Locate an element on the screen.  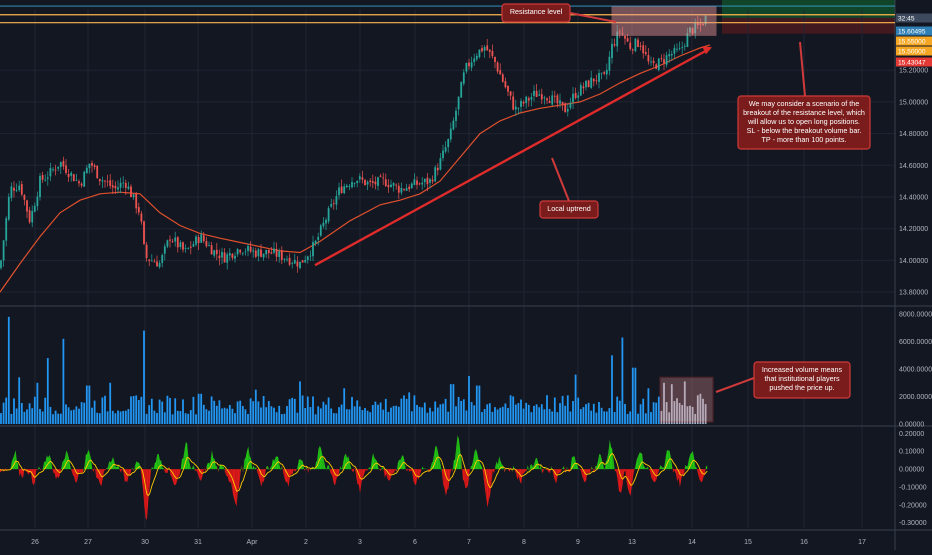
time-axis-label: 26 is located at coordinates (35, 542).